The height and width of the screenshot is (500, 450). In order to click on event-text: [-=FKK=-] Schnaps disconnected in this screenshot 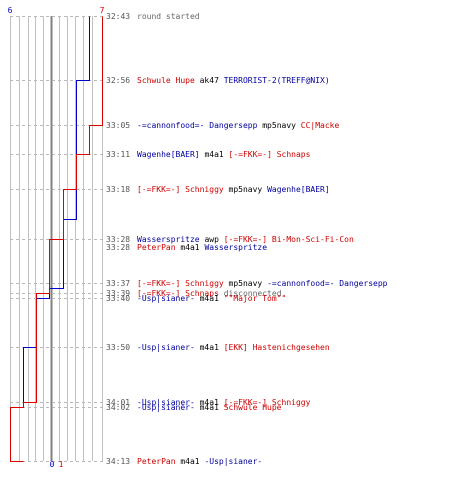, I will do `click(209, 293)`.